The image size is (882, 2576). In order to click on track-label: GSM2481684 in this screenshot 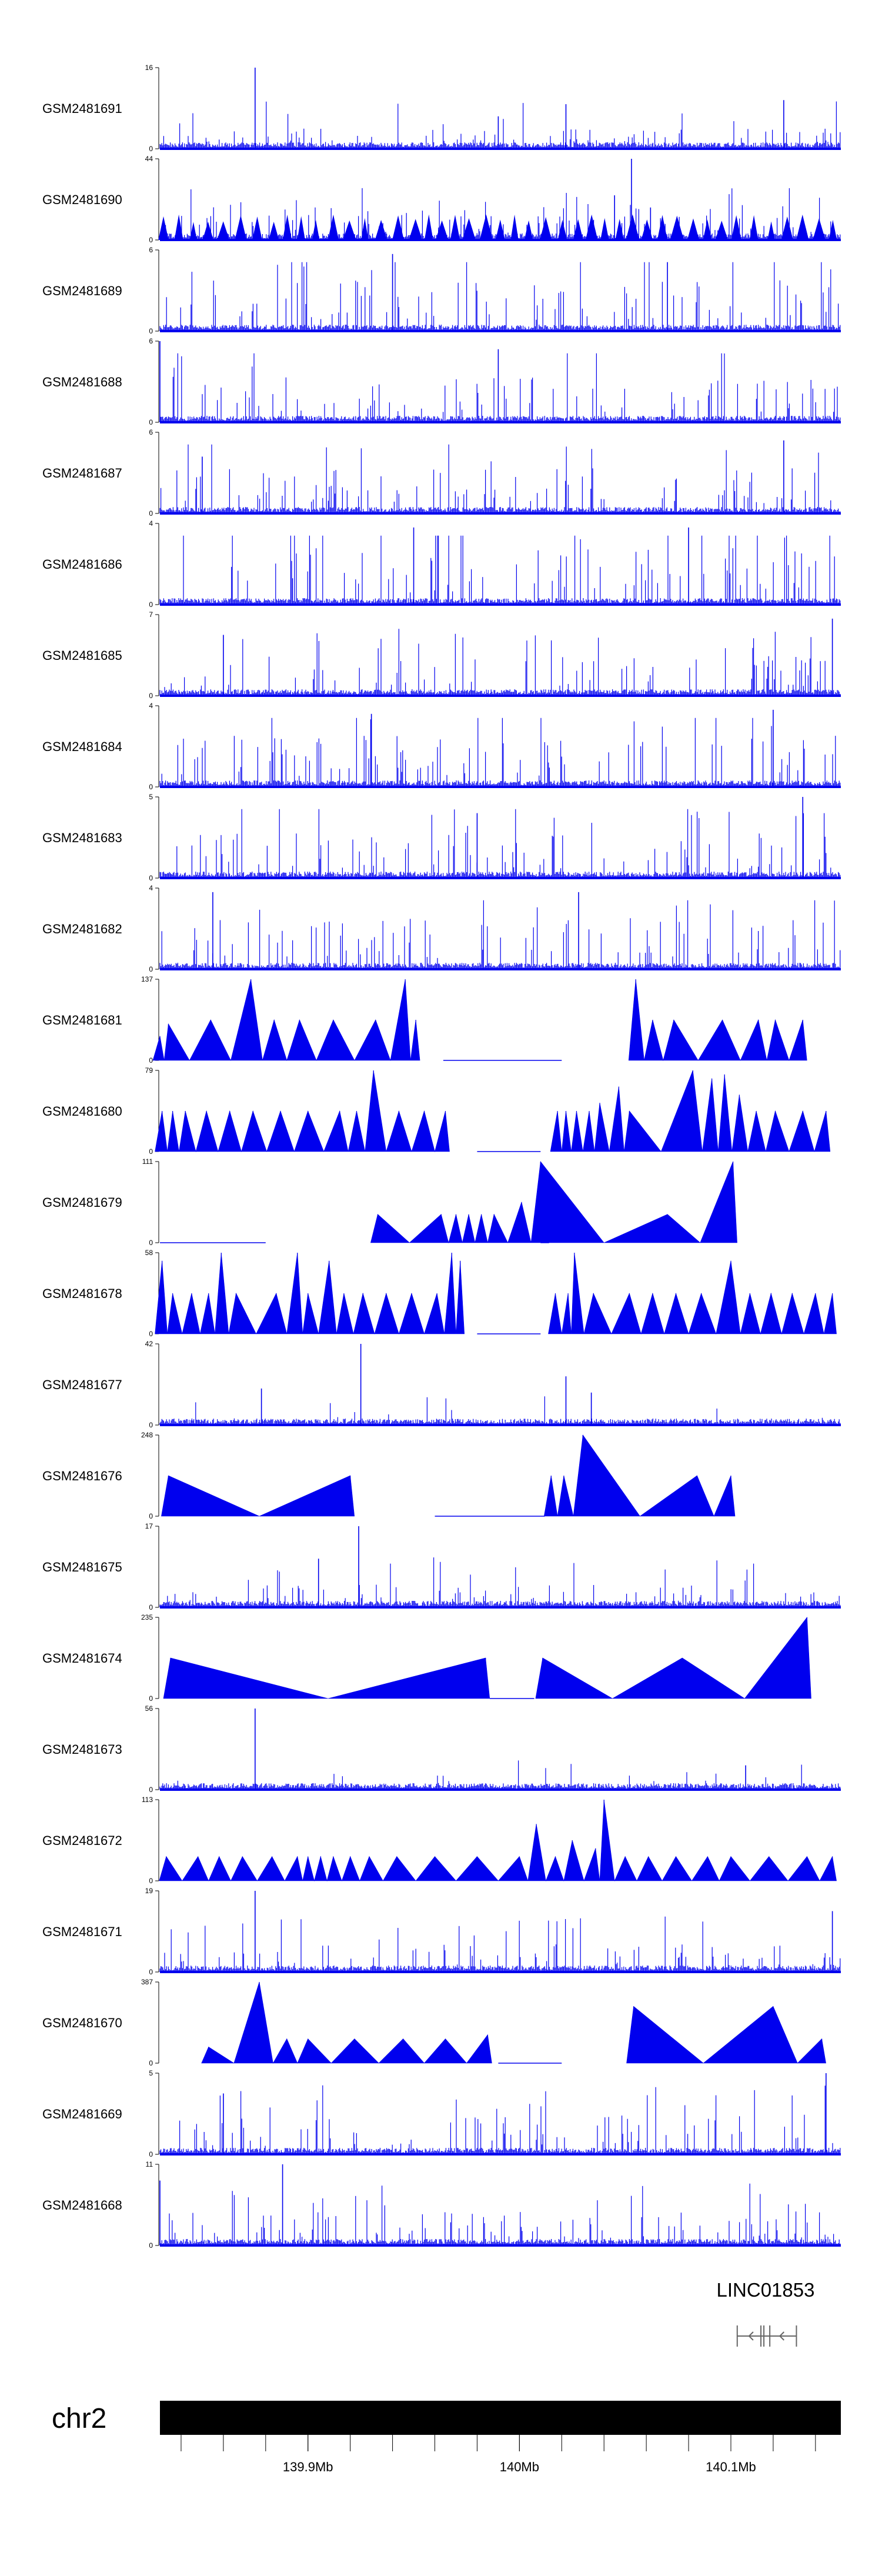, I will do `click(82, 746)`.